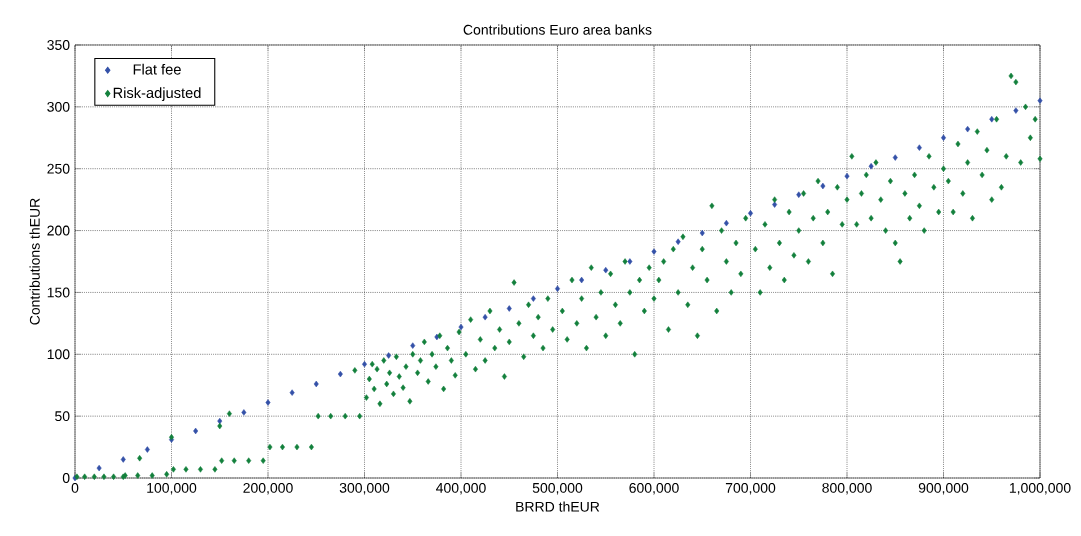 The width and height of the screenshot is (1081, 536). I want to click on x-tick-label: 900,000, so click(943, 488).